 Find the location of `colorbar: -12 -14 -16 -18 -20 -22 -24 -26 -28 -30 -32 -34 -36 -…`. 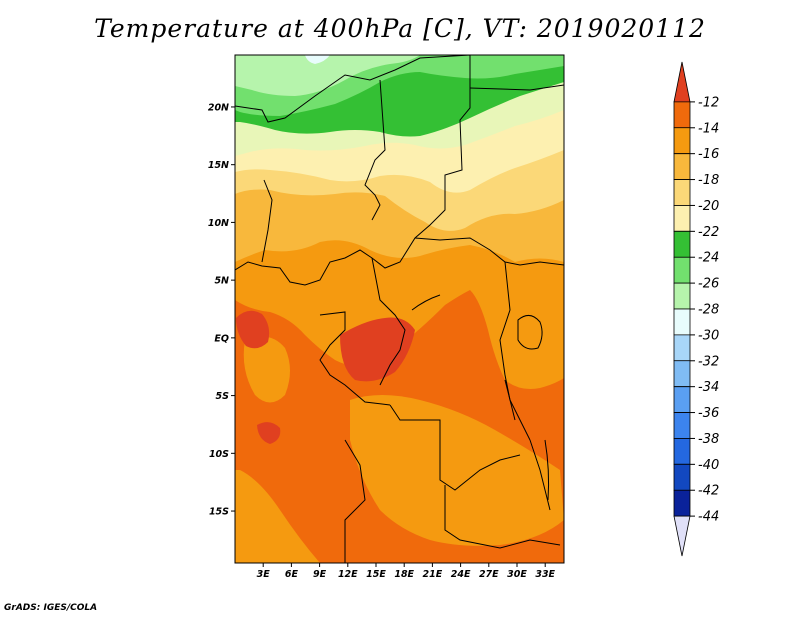

colorbar: -12 -14 -16 -18 -20 -22 -24 -26 -28 -30 -32 -34 -36 -… is located at coordinates (696, 309).